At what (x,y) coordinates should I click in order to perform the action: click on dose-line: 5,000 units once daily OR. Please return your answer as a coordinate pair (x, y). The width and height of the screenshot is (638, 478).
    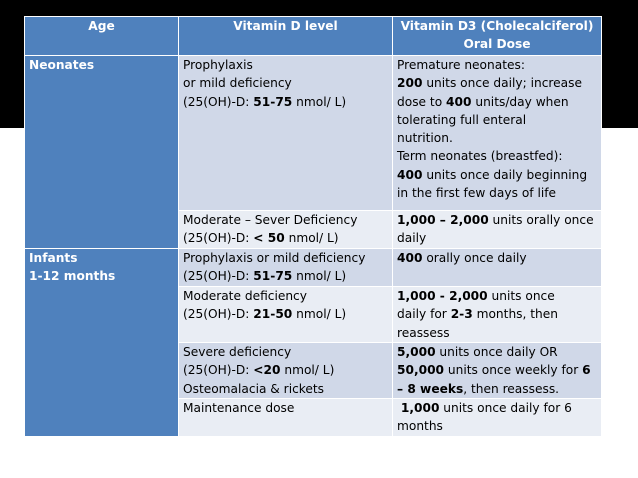
    Looking at the image, I should click on (477, 352).